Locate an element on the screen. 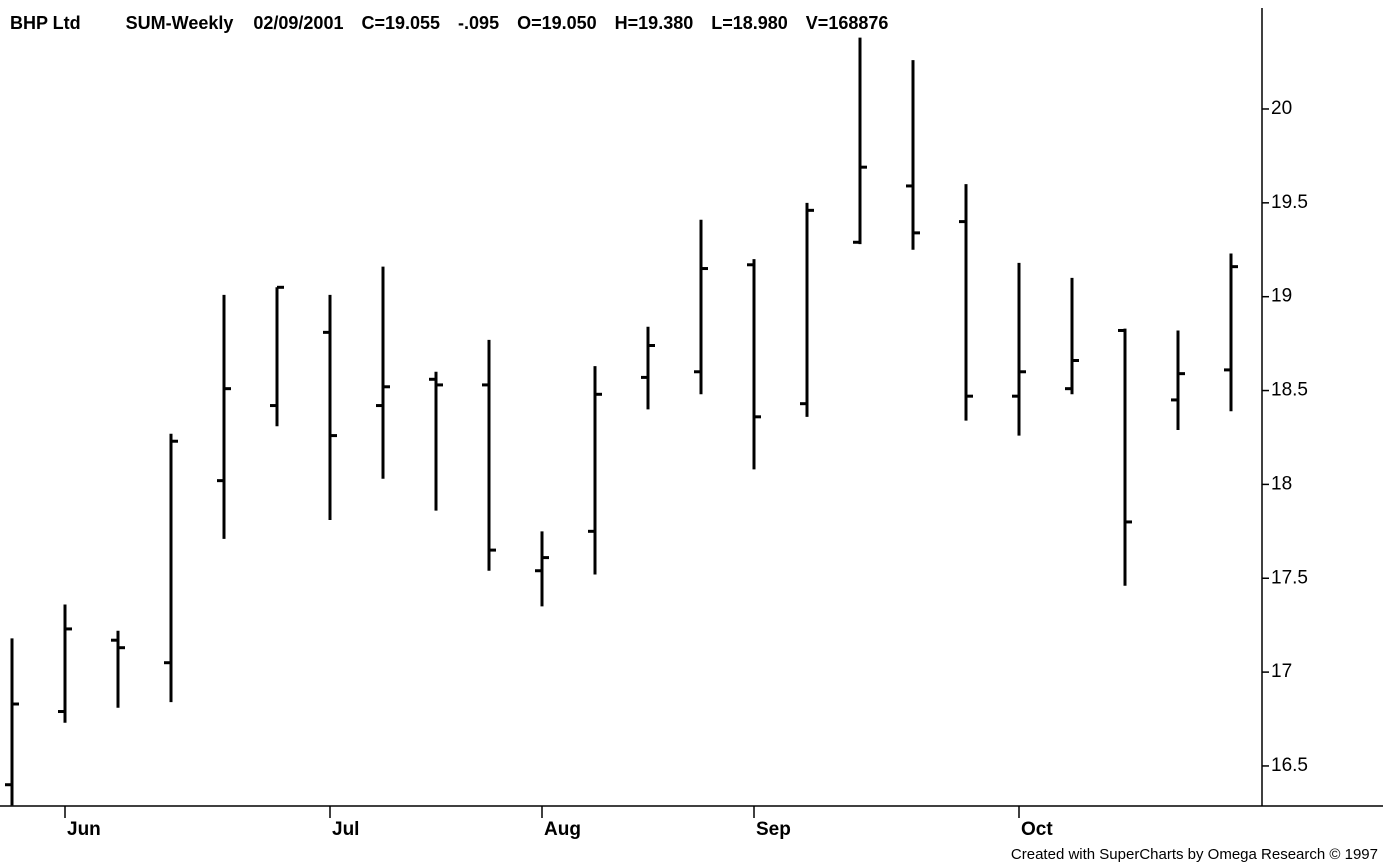 Image resolution: width=1383 pixels, height=865 pixels. y-tick-label: 19 is located at coordinates (1281, 296).